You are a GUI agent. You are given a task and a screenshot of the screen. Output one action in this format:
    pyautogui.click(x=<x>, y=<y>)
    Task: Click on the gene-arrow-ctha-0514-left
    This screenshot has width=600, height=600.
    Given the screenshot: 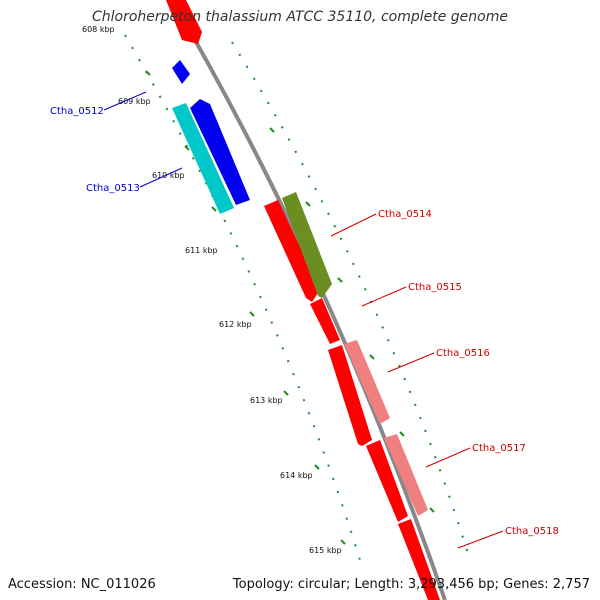 What is the action you would take?
    pyautogui.click(x=292, y=251)
    